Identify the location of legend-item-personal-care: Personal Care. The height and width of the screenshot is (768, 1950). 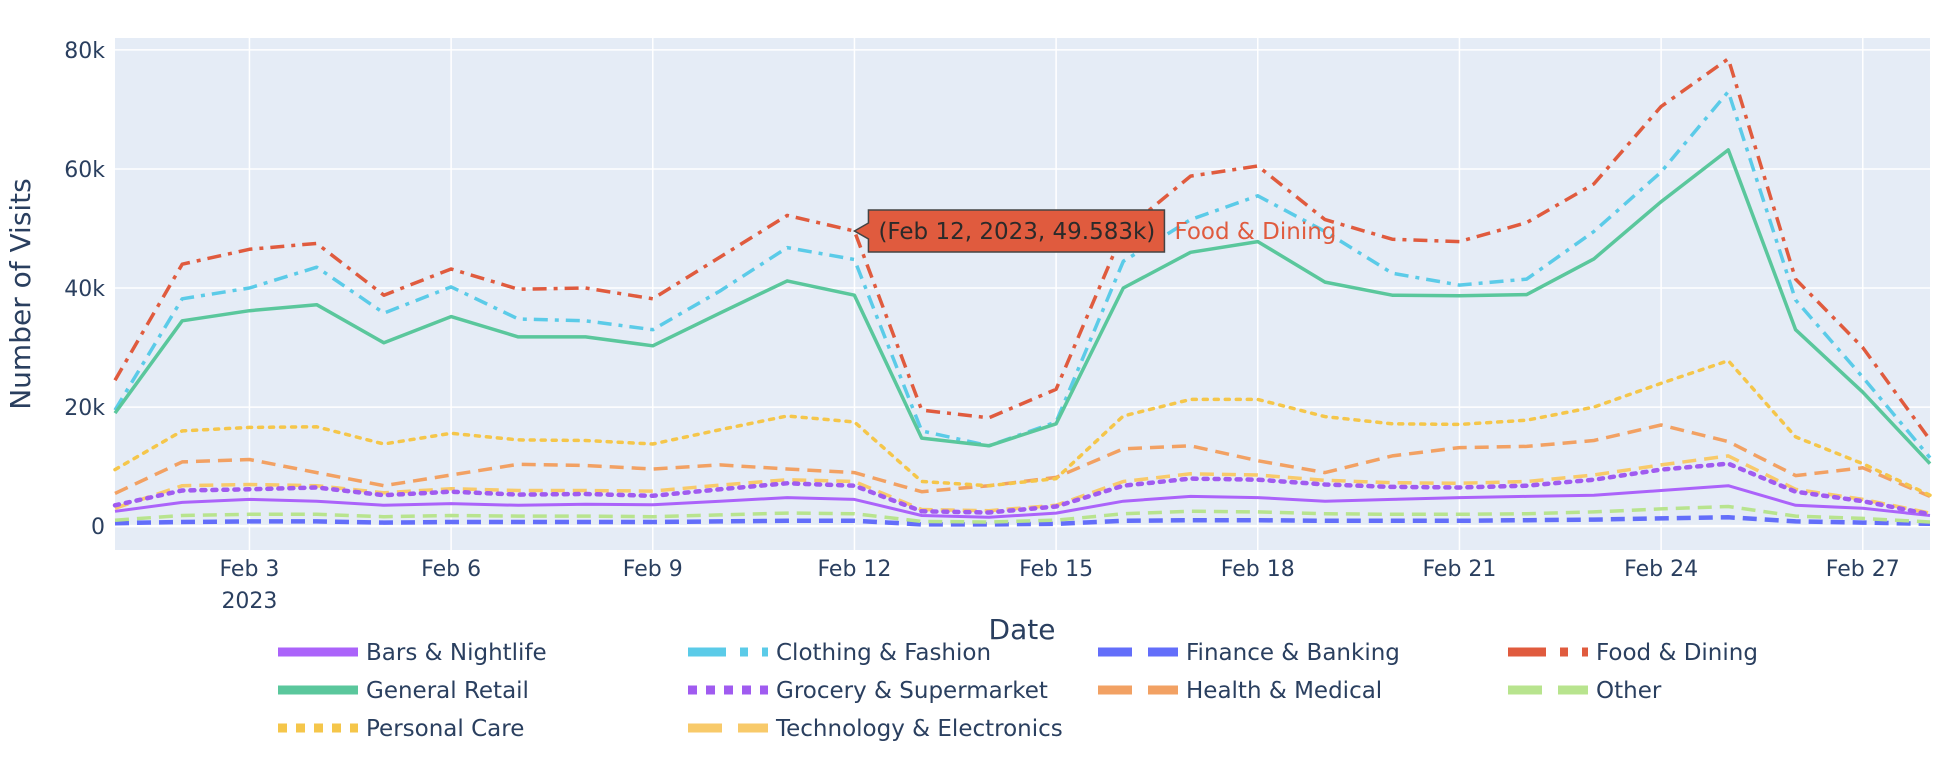
(401, 729).